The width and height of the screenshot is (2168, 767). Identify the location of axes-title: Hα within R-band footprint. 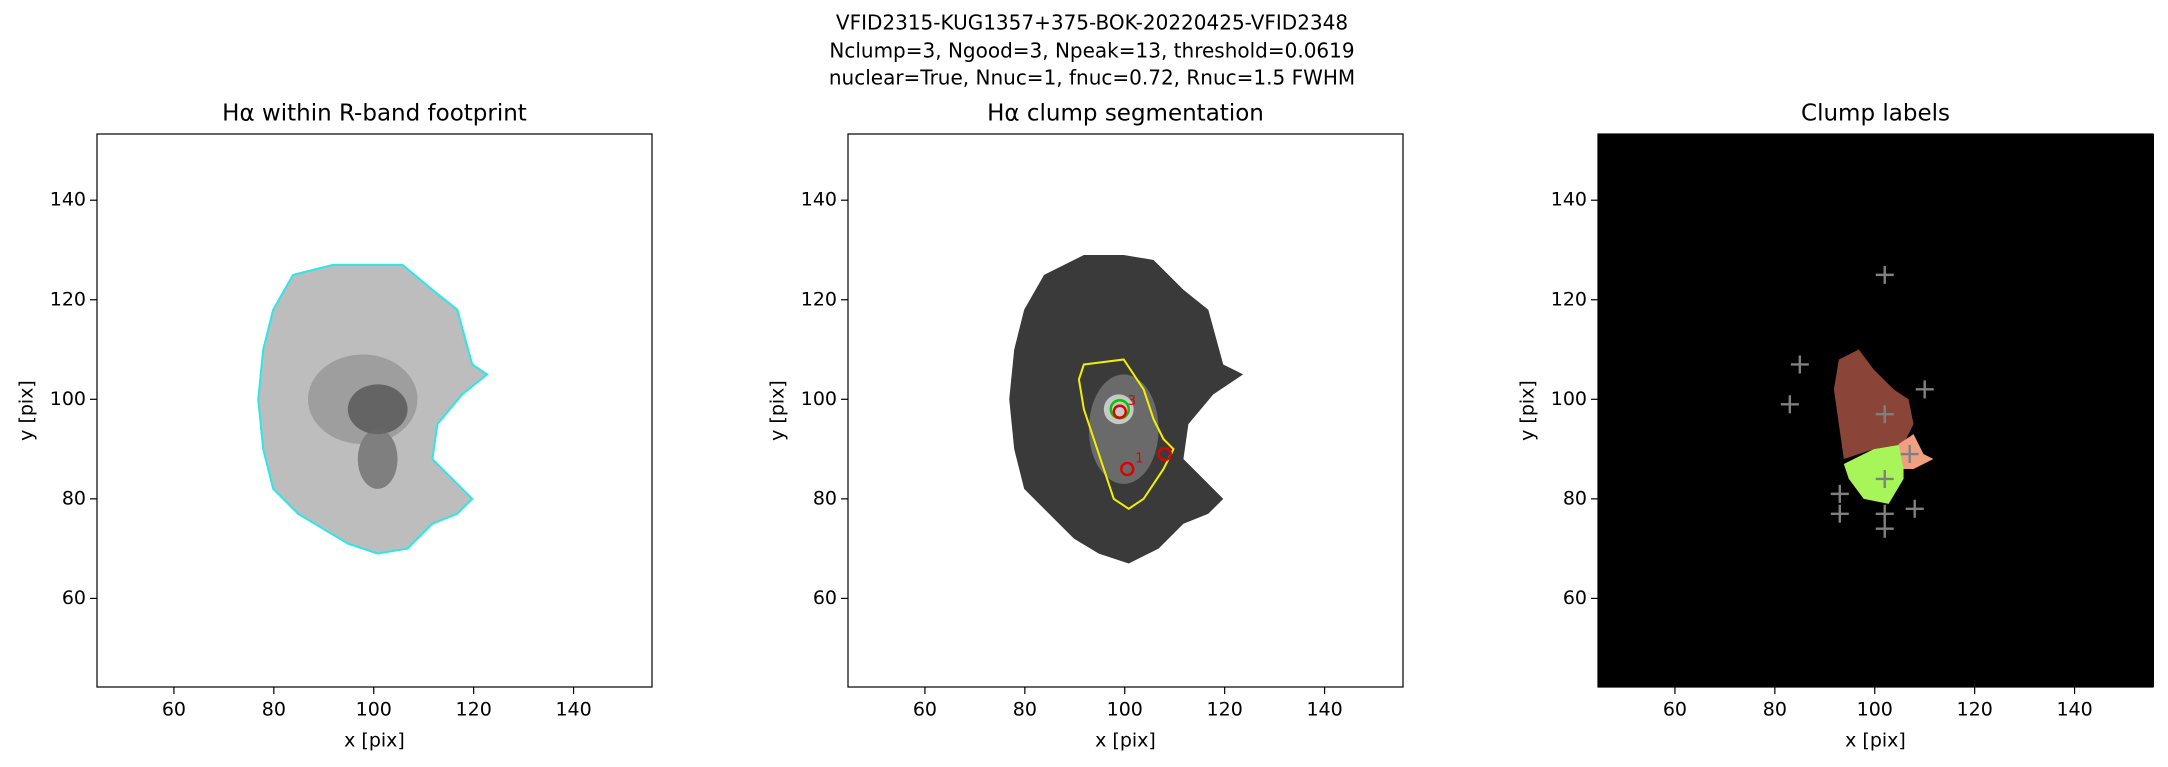
(374, 114).